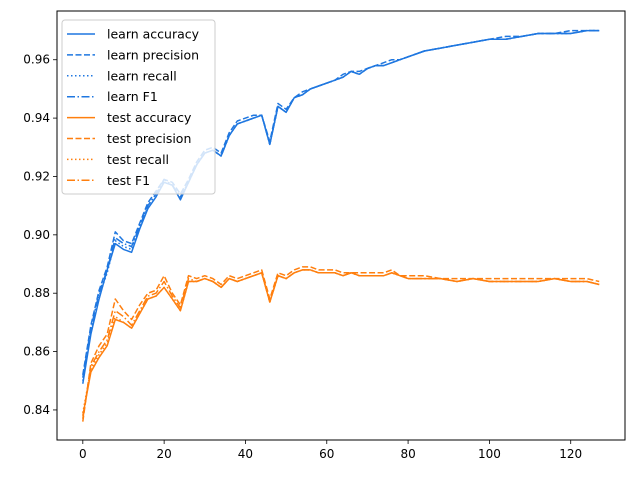  I want to click on x-tick-label: 120, so click(570, 454).